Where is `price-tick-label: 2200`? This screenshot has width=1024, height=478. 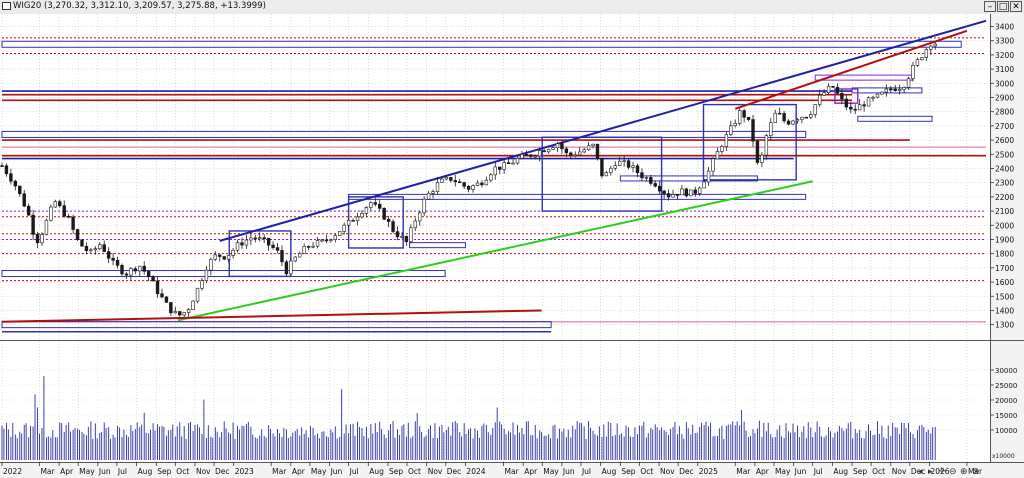 price-tick-label: 2200 is located at coordinates (1004, 197).